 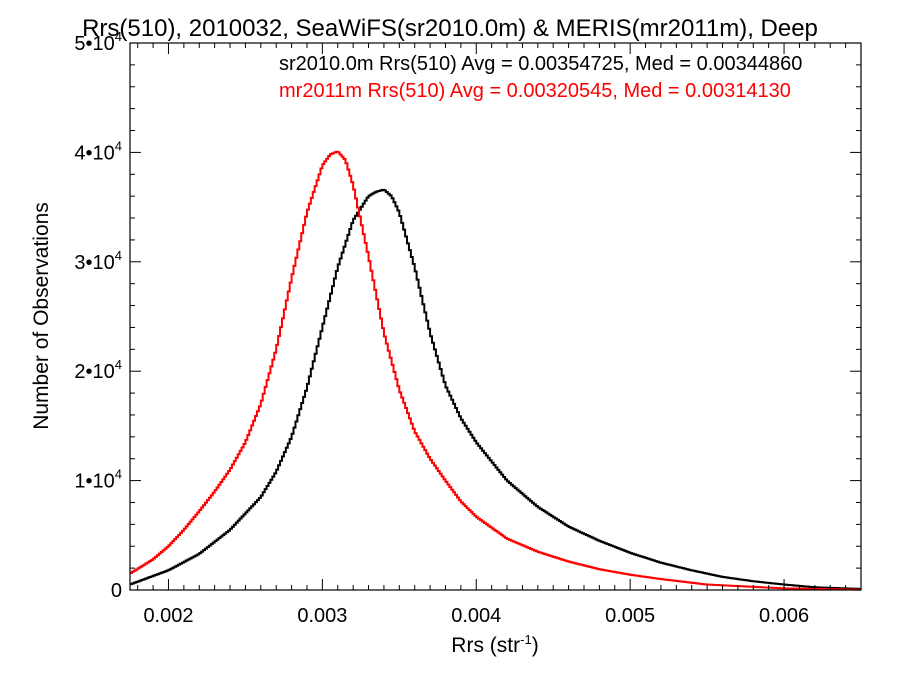 What do you see at coordinates (98, 370) in the screenshot?
I see `y-tick-label-2: 2•104` at bounding box center [98, 370].